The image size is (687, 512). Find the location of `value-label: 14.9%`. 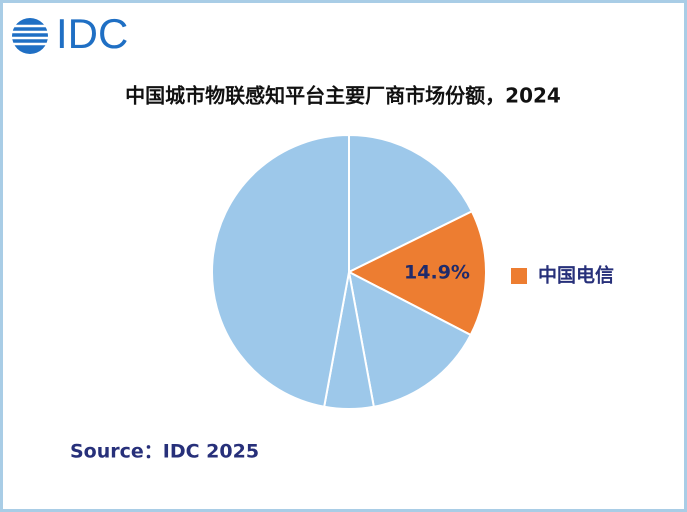

value-label: 14.9% is located at coordinates (437, 272).